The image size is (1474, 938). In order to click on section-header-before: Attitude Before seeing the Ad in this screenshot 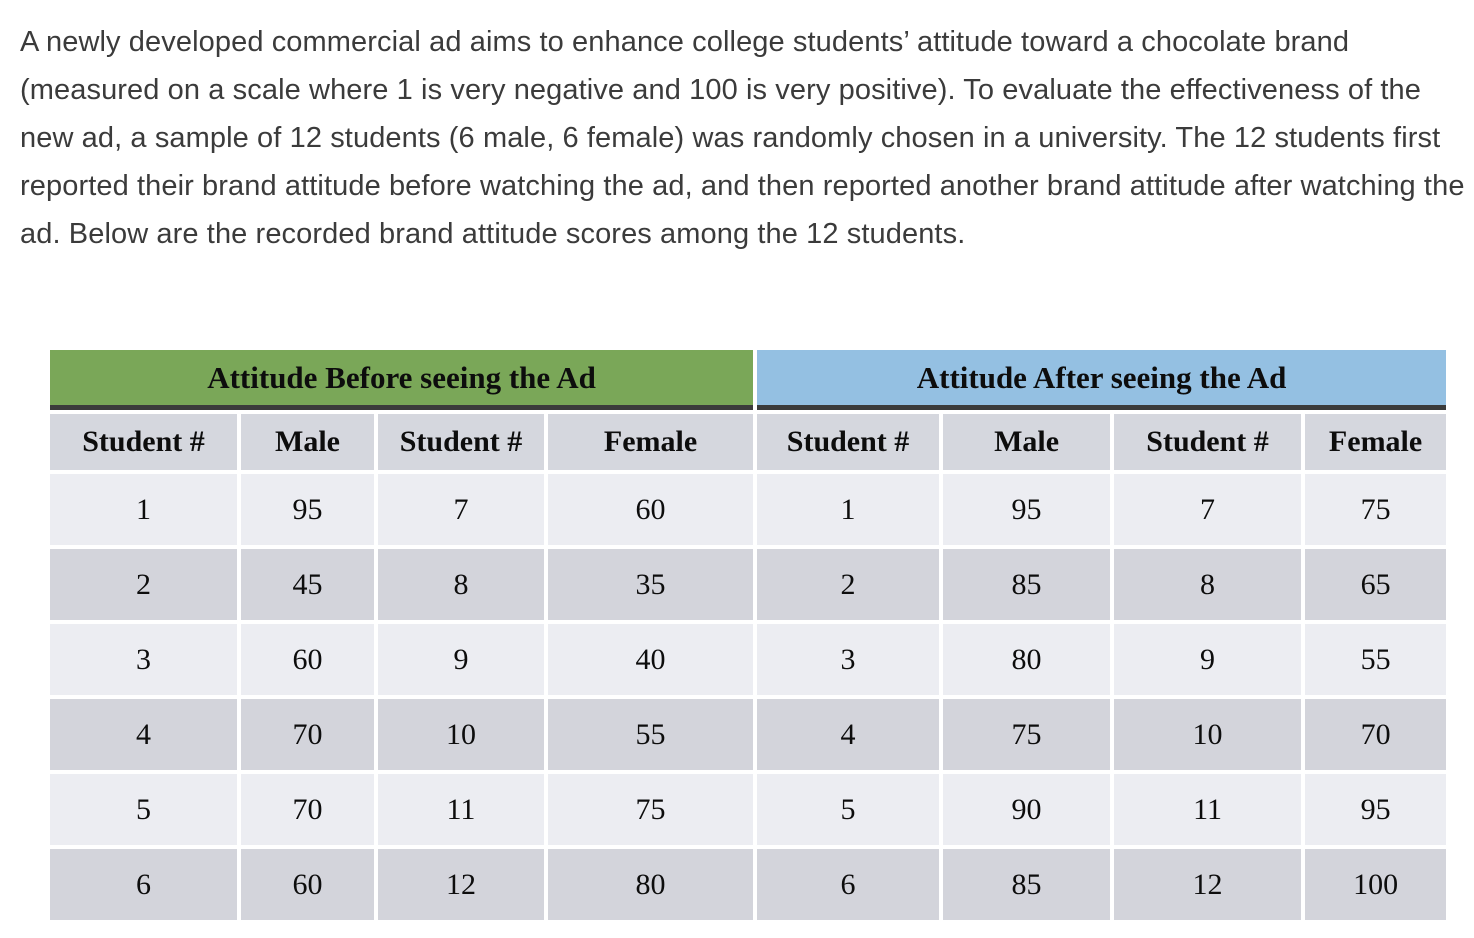, I will do `click(402, 380)`.